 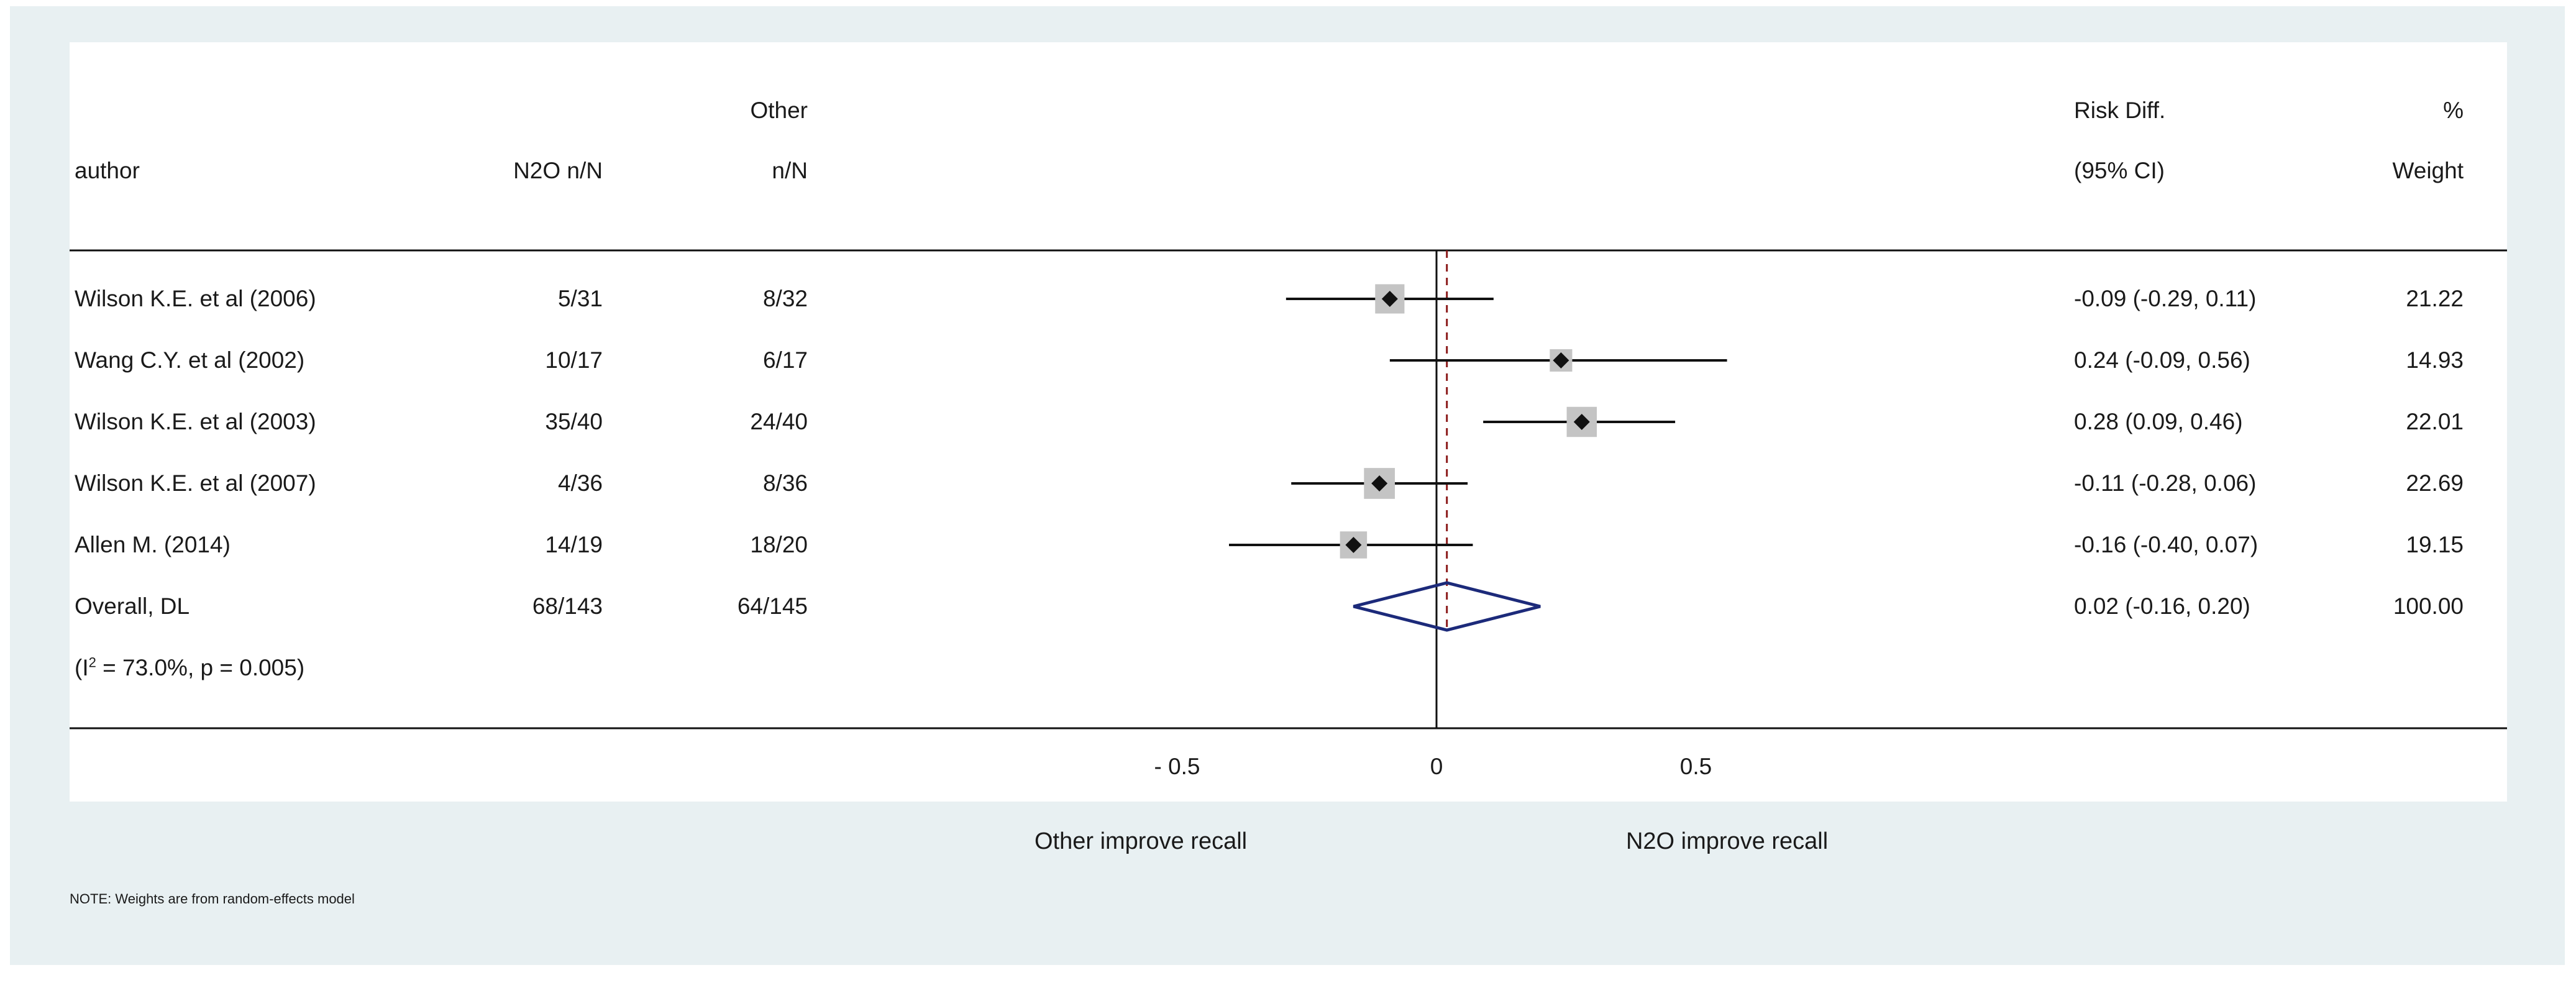 I want to click on overall-diamond, so click(x=1447, y=606).